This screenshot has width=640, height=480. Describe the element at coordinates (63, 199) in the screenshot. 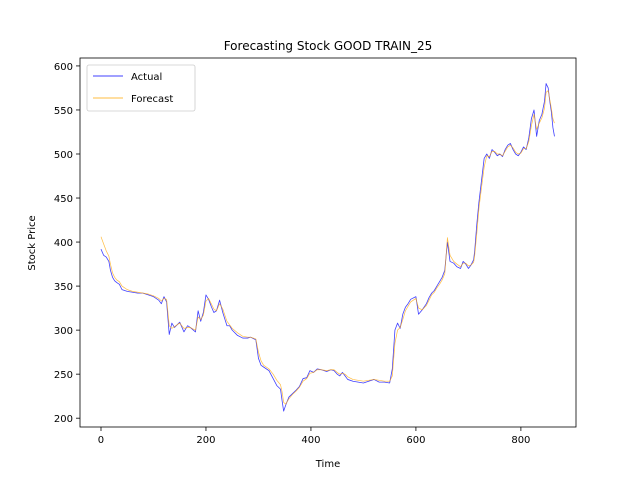

I see `y-tick-label: 450` at that location.